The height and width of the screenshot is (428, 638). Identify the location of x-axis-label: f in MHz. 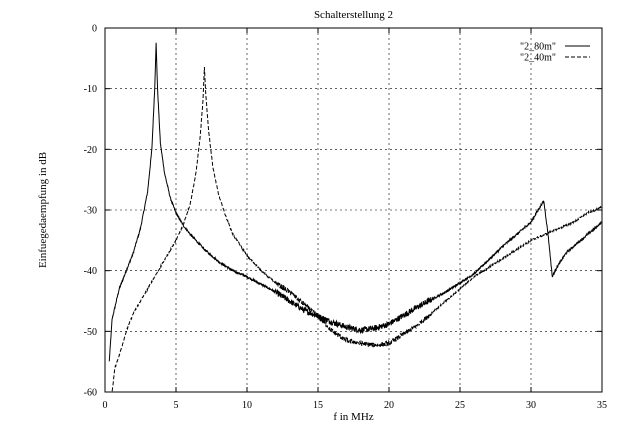
(353, 417).